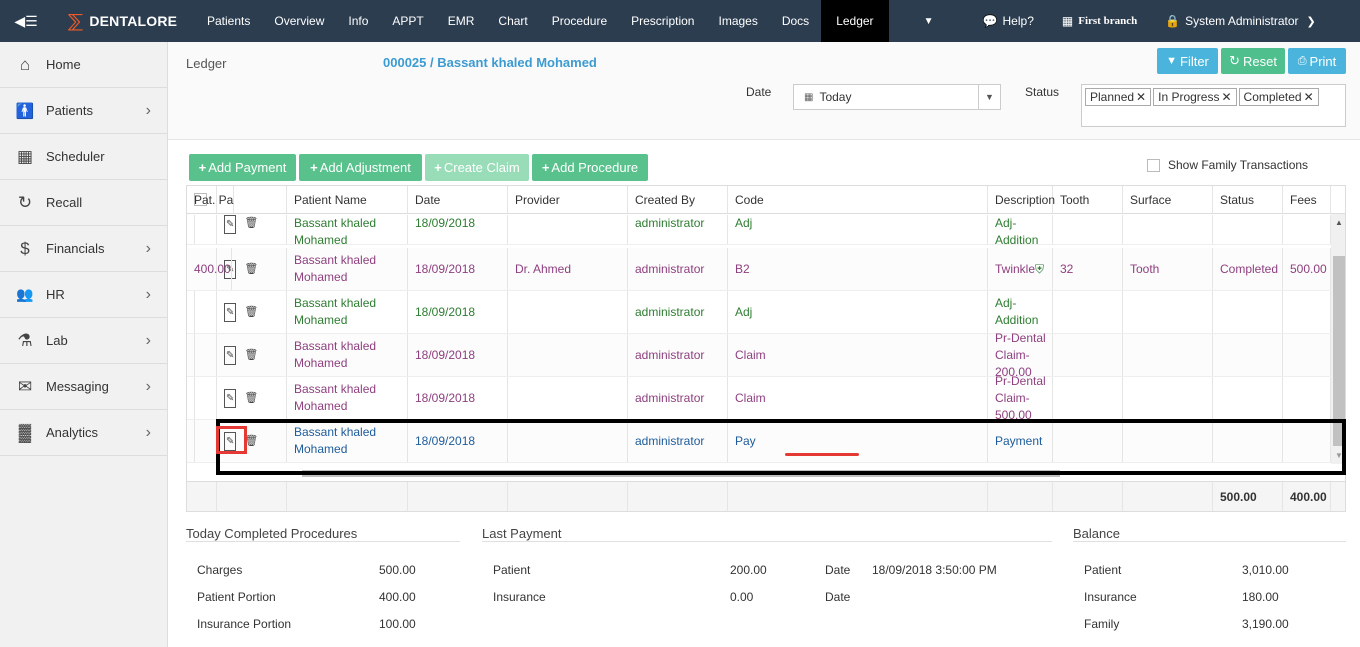 The height and width of the screenshot is (647, 1360). I want to click on print-button: ⎙ Print, so click(1317, 61).